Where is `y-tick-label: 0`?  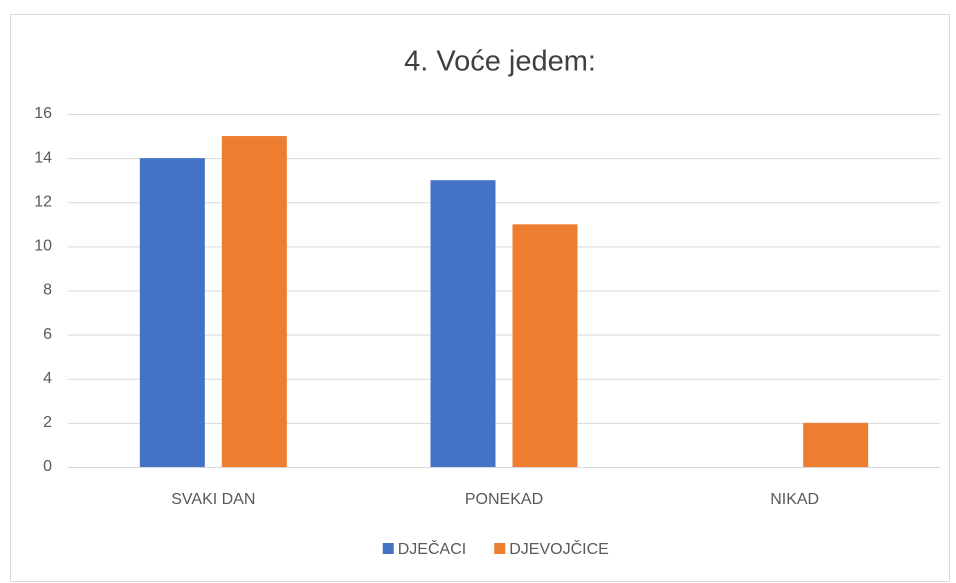 y-tick-label: 0 is located at coordinates (47, 466).